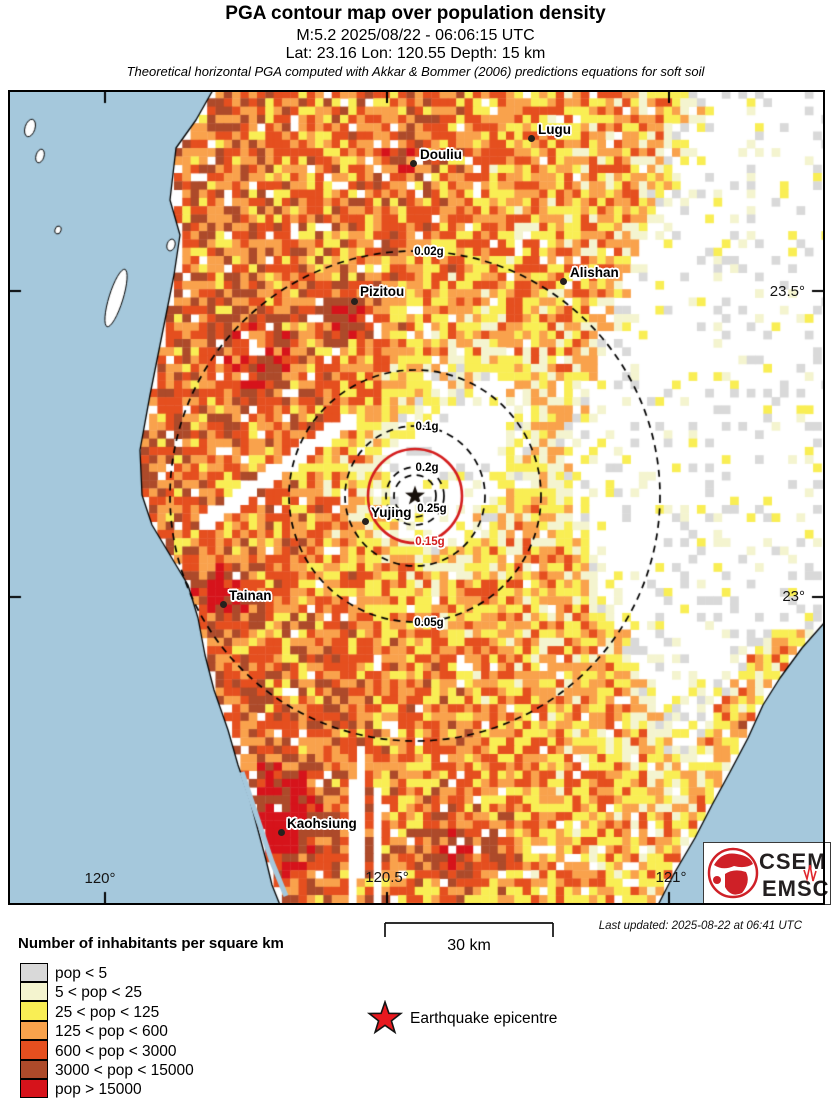 The height and width of the screenshot is (1100, 831). I want to click on scale-bar-label: 30 km, so click(469, 945).